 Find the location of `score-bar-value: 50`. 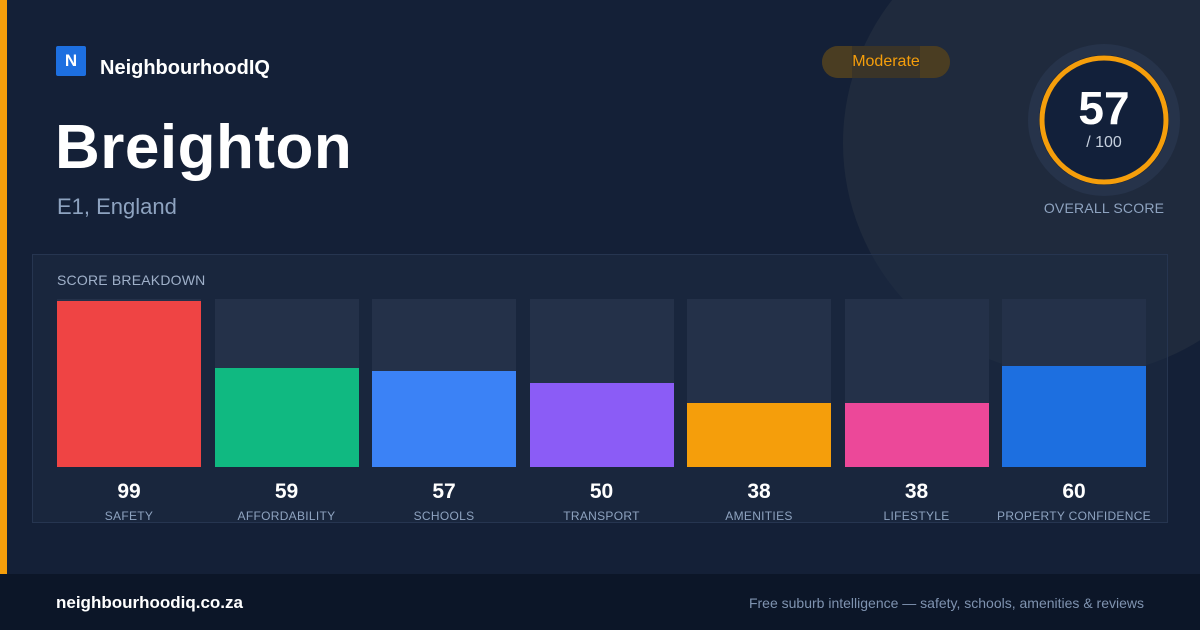

score-bar-value: 50 is located at coordinates (601, 491).